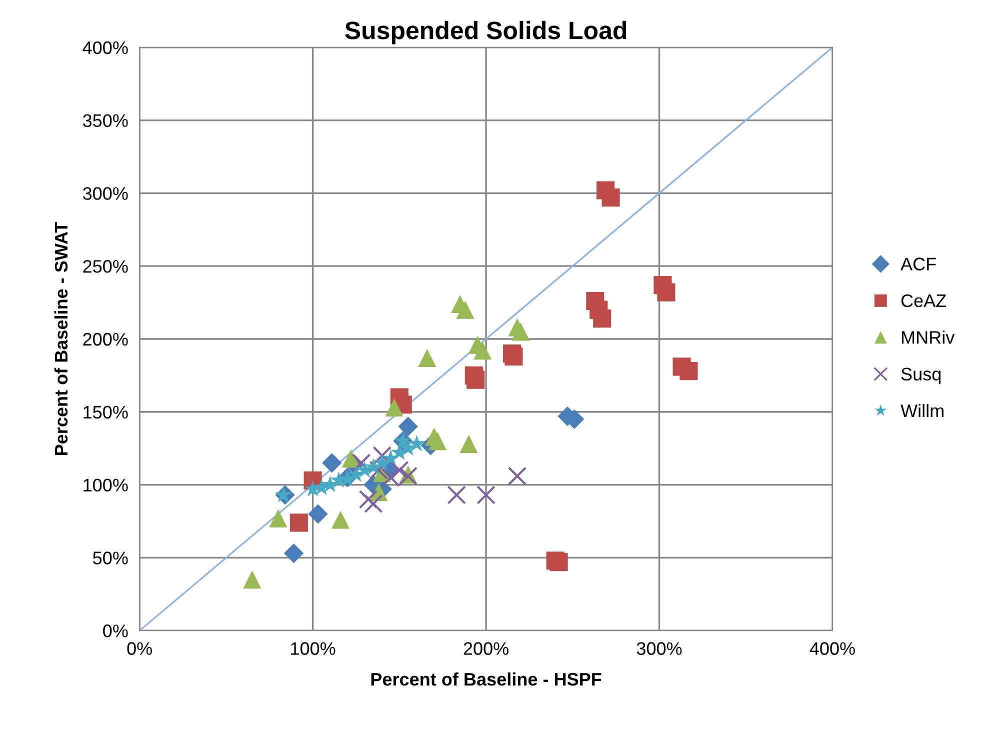  What do you see at coordinates (105, 266) in the screenshot?
I see `y-tick-label: 250%` at bounding box center [105, 266].